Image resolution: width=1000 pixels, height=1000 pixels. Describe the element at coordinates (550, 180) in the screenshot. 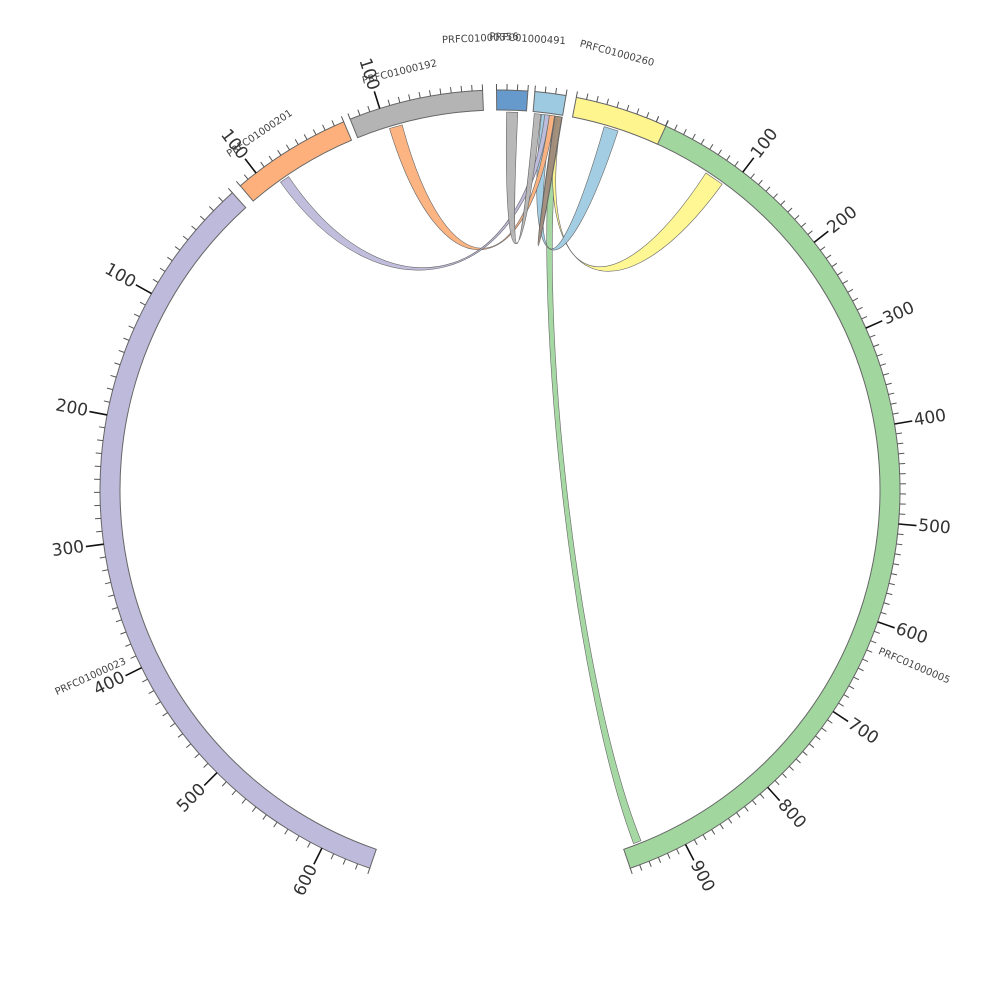

I see `link-ribbon-prfc01000491-prfc01000491` at that location.